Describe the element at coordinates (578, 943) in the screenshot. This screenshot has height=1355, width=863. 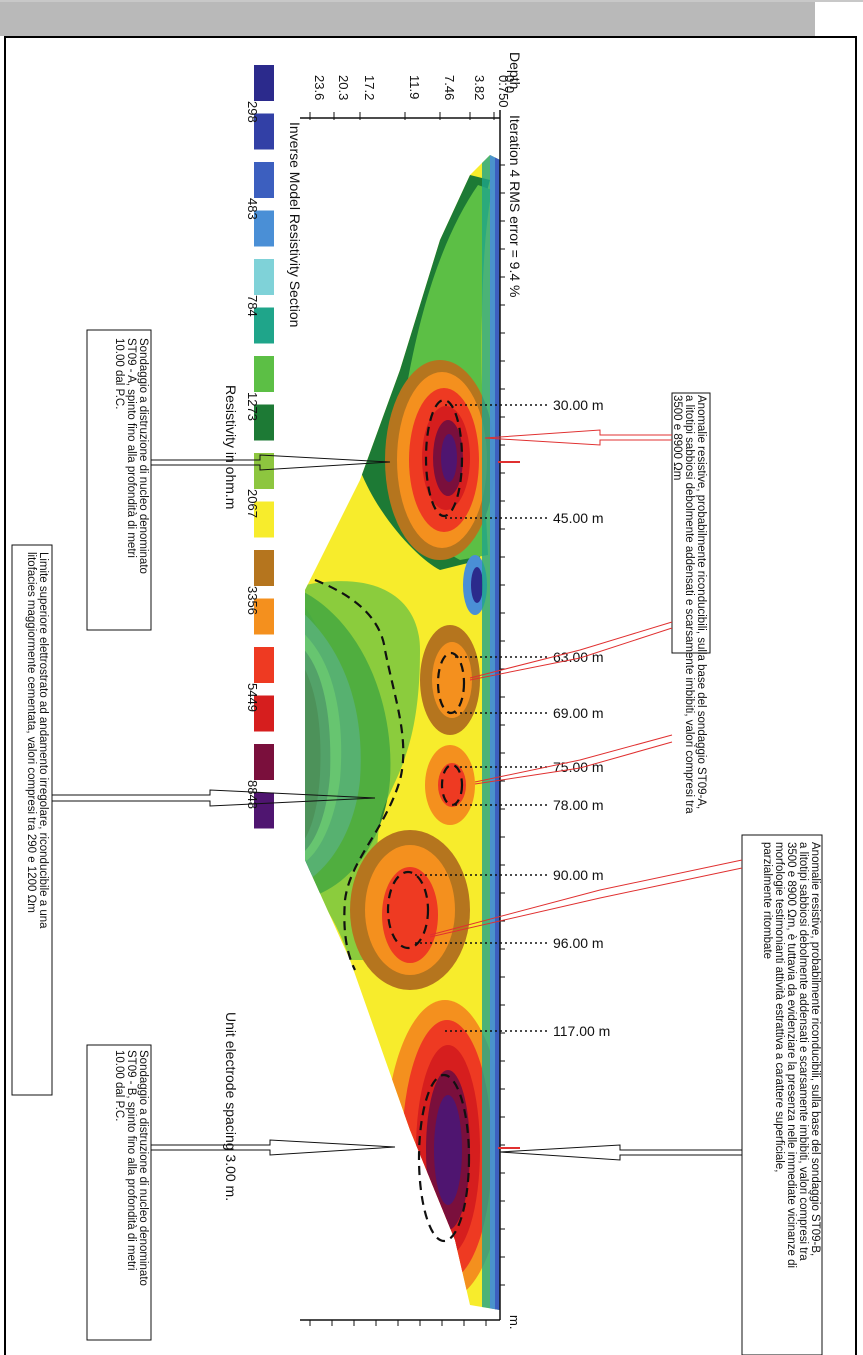
I see `marker-label: 96.00 m` at that location.